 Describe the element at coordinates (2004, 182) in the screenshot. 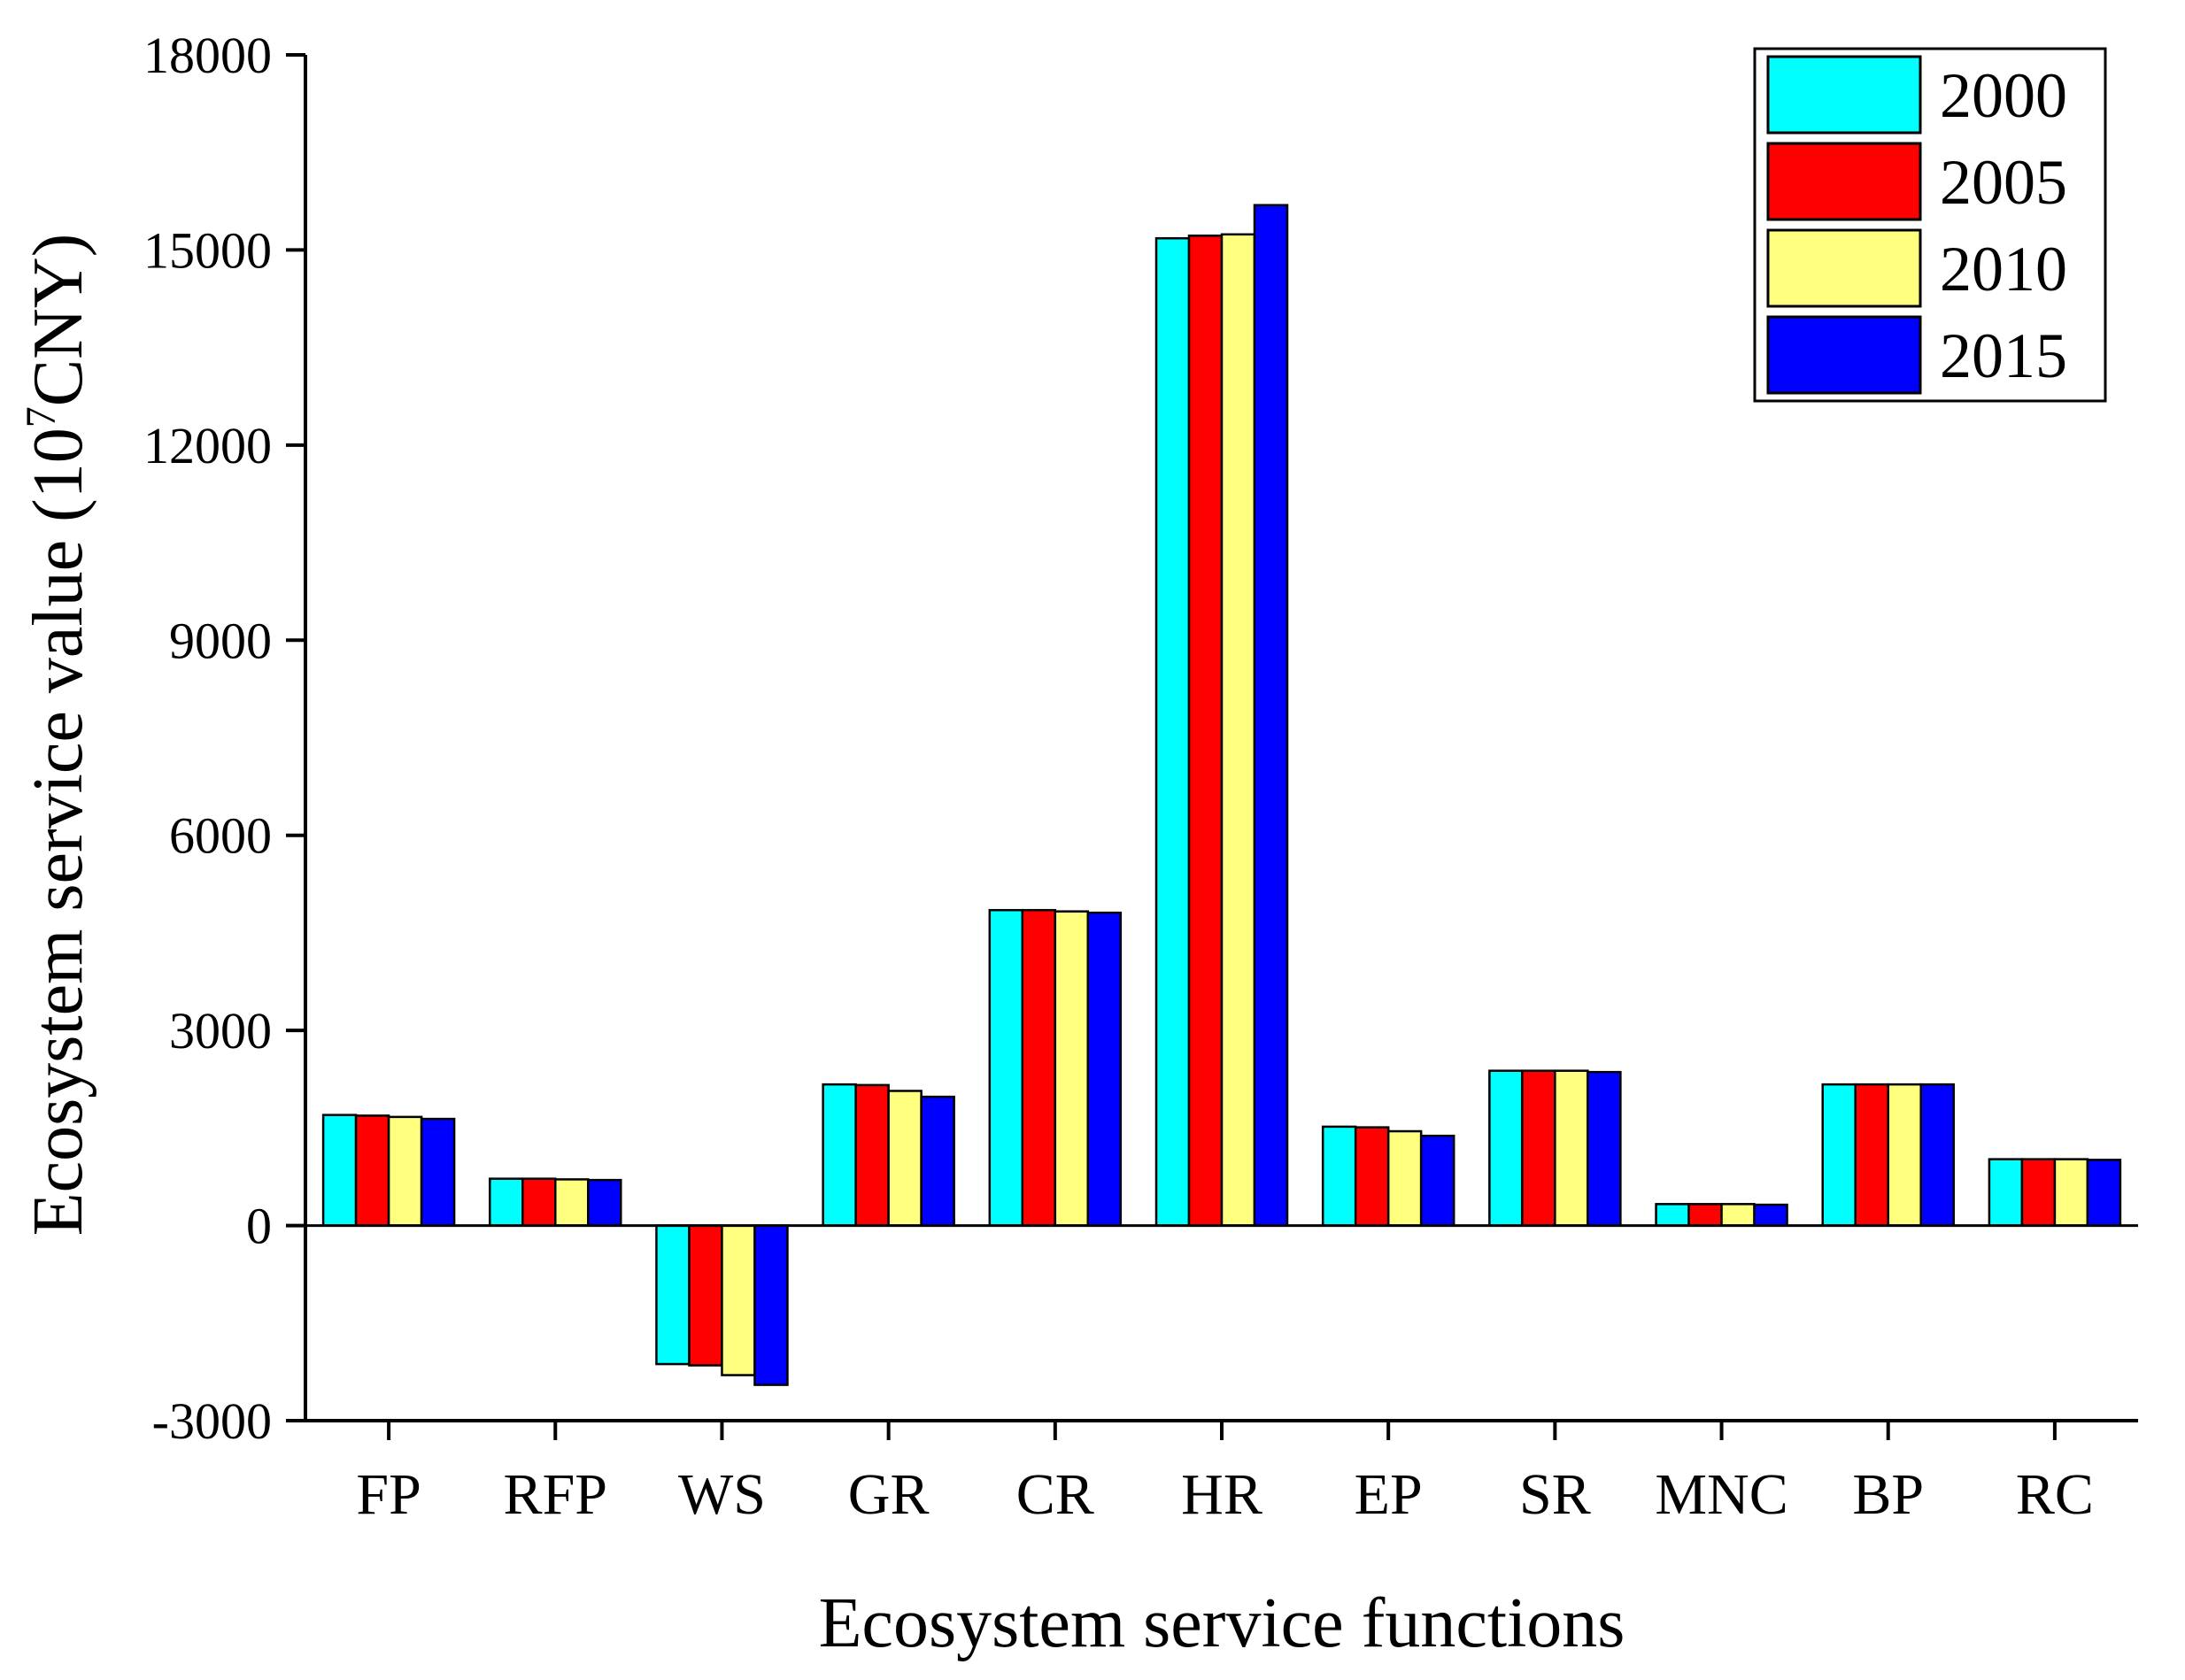

I see `legend-label-2005: 2005` at that location.